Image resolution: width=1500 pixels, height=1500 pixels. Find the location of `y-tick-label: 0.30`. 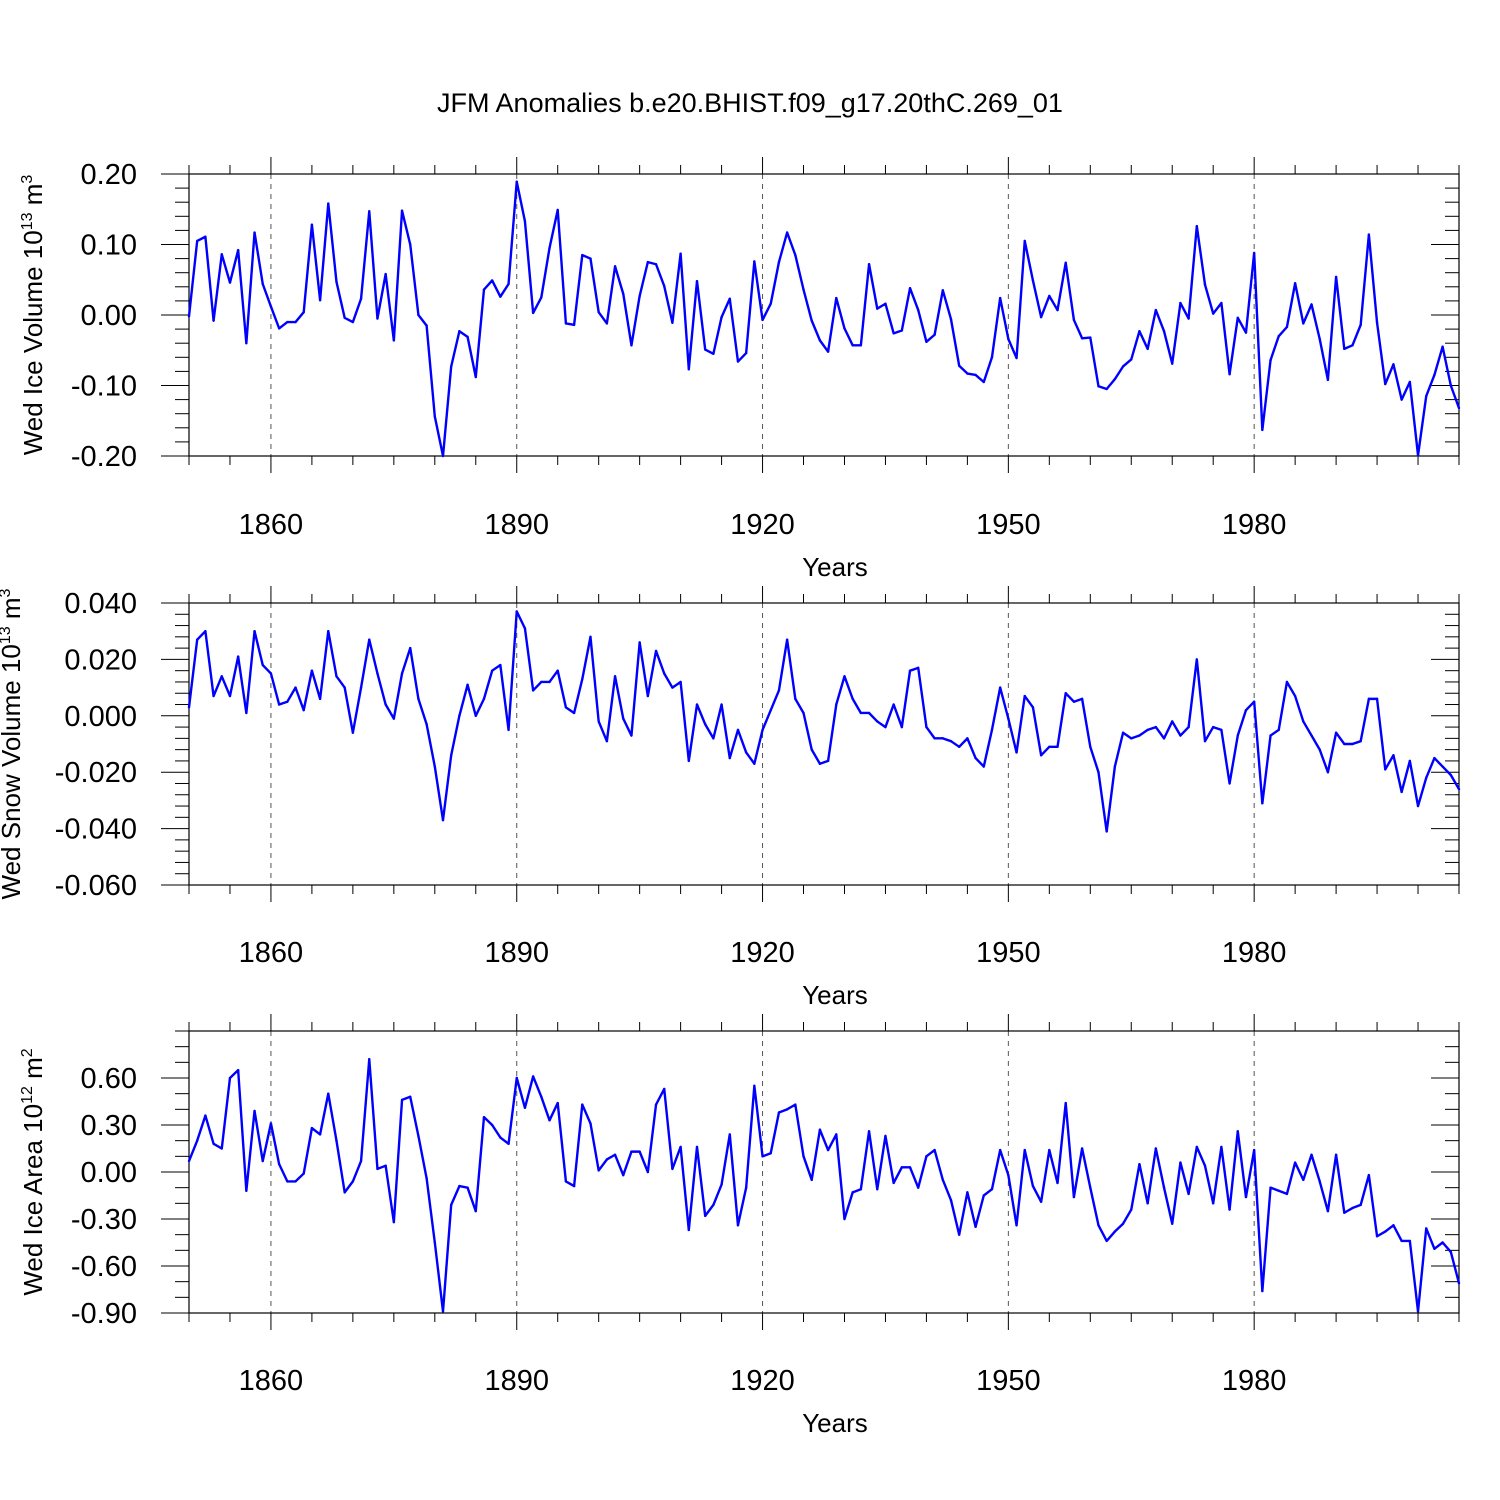

y-tick-label: 0.30 is located at coordinates (109, 1126).